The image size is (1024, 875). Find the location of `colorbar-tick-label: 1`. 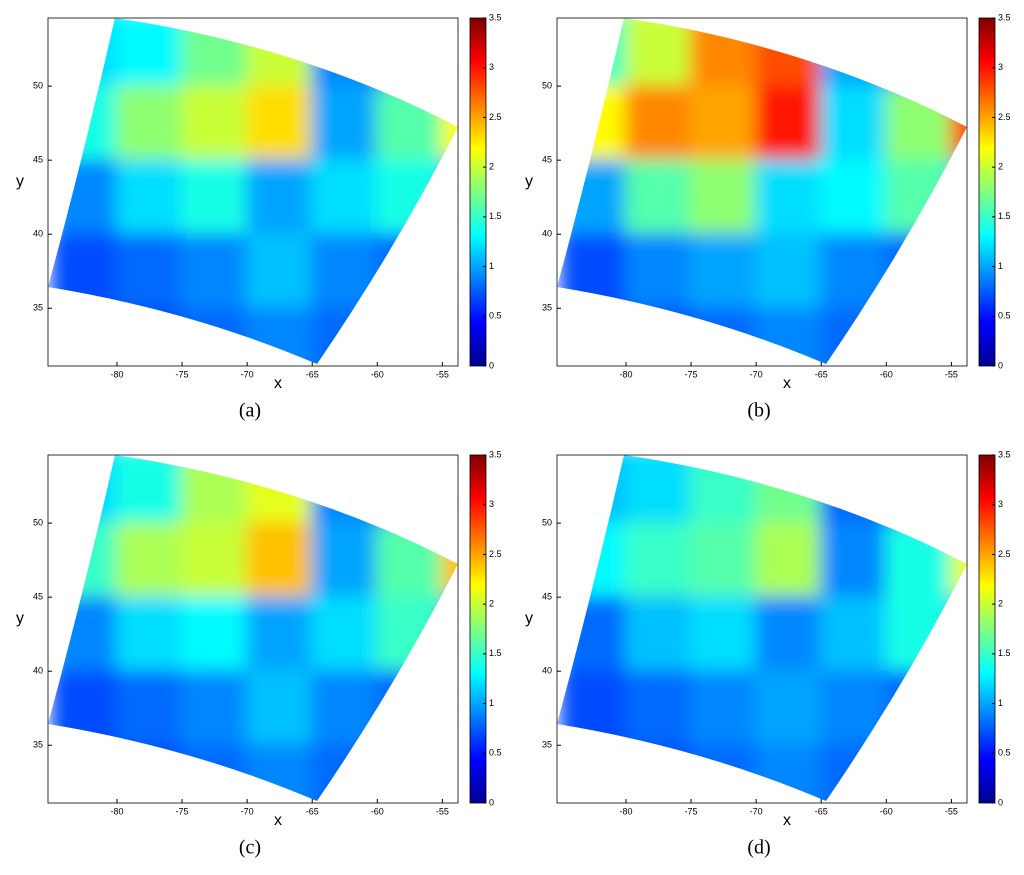

colorbar-tick-label: 1 is located at coordinates (491, 703).